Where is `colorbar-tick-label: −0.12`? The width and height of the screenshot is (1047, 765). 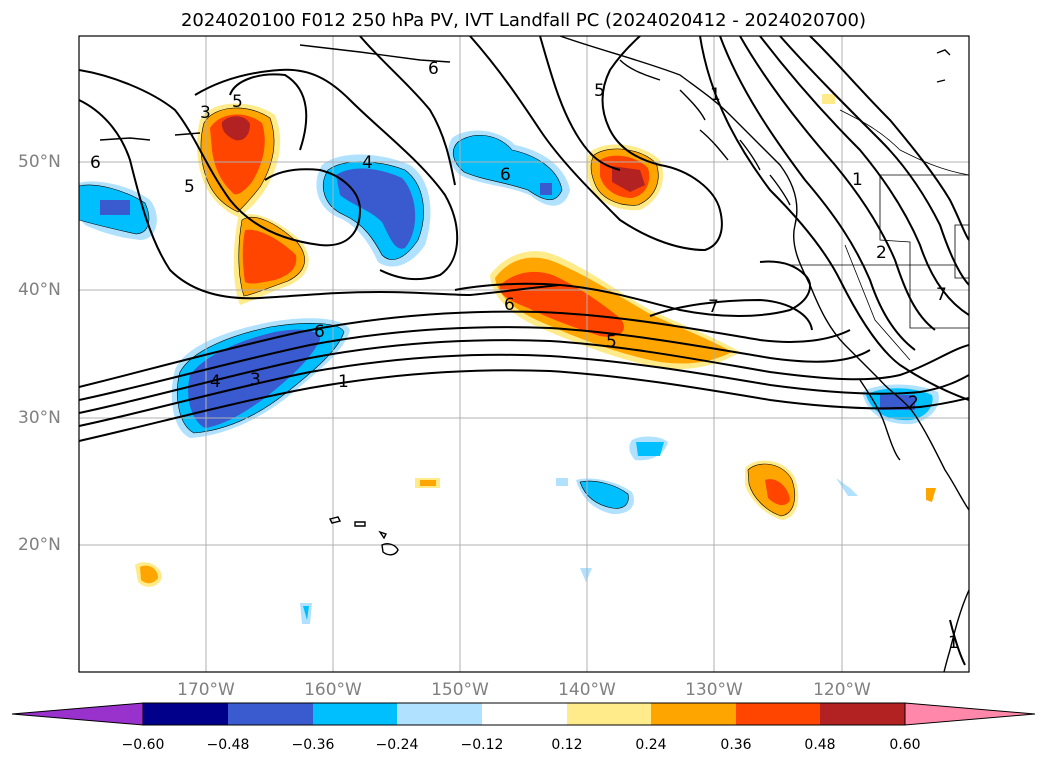
colorbar-tick-label: −0.12 is located at coordinates (482, 745).